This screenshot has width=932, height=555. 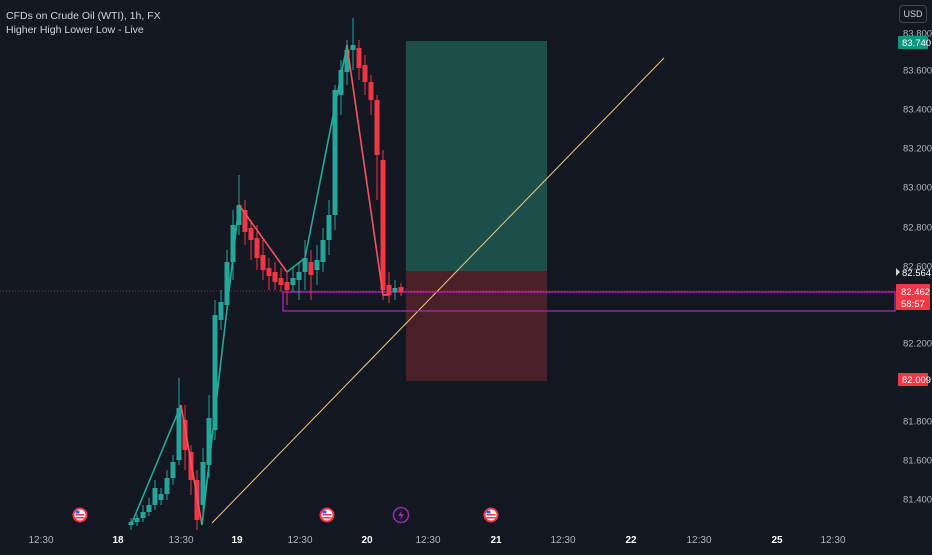 What do you see at coordinates (476, 156) in the screenshot?
I see `profit-zone` at bounding box center [476, 156].